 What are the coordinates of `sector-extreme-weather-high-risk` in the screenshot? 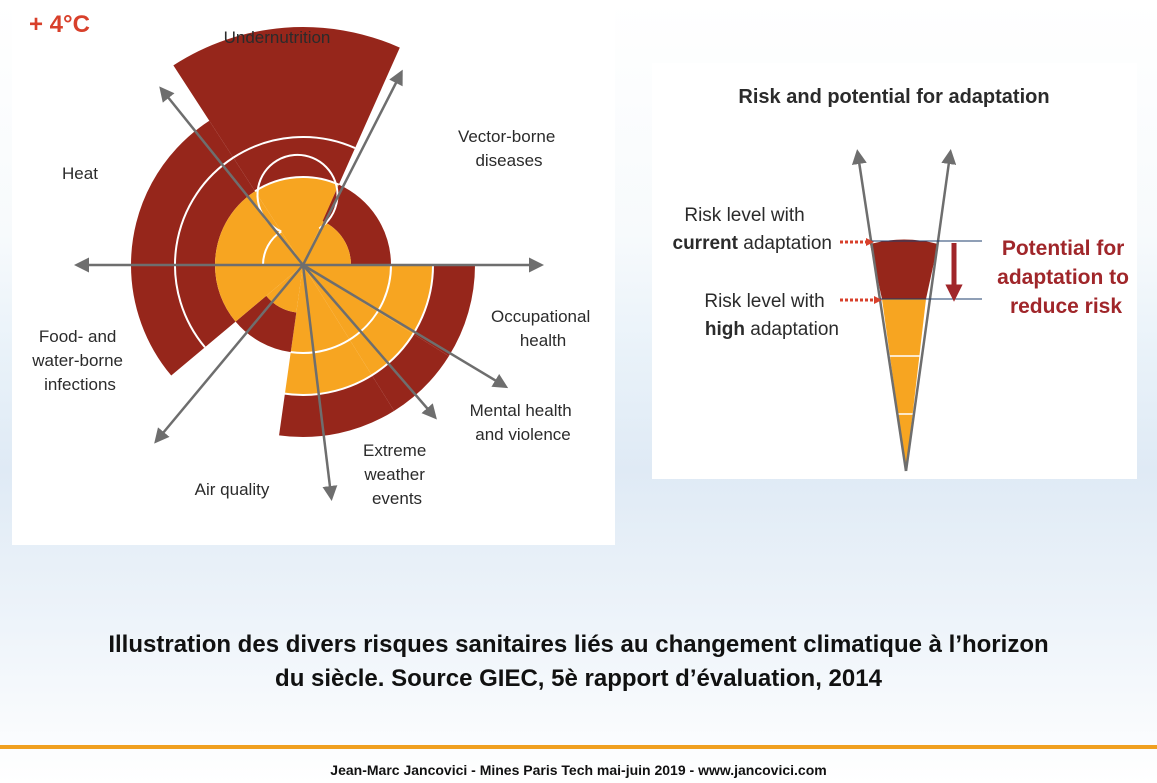 It's located at (337, 406).